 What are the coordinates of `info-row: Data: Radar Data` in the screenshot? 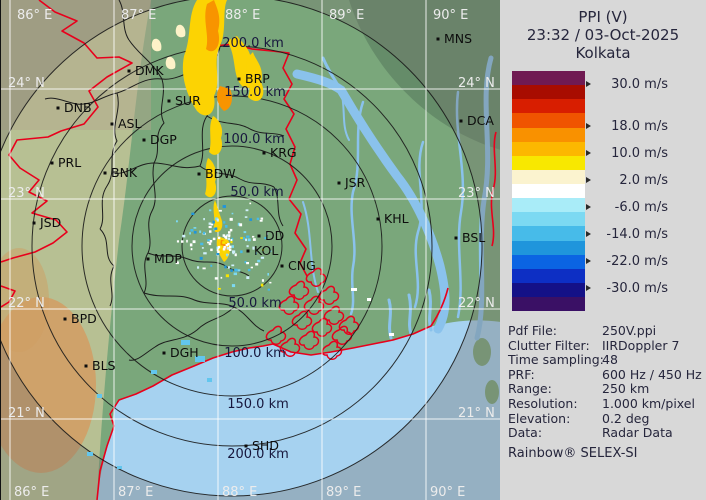 It's located at (603, 433).